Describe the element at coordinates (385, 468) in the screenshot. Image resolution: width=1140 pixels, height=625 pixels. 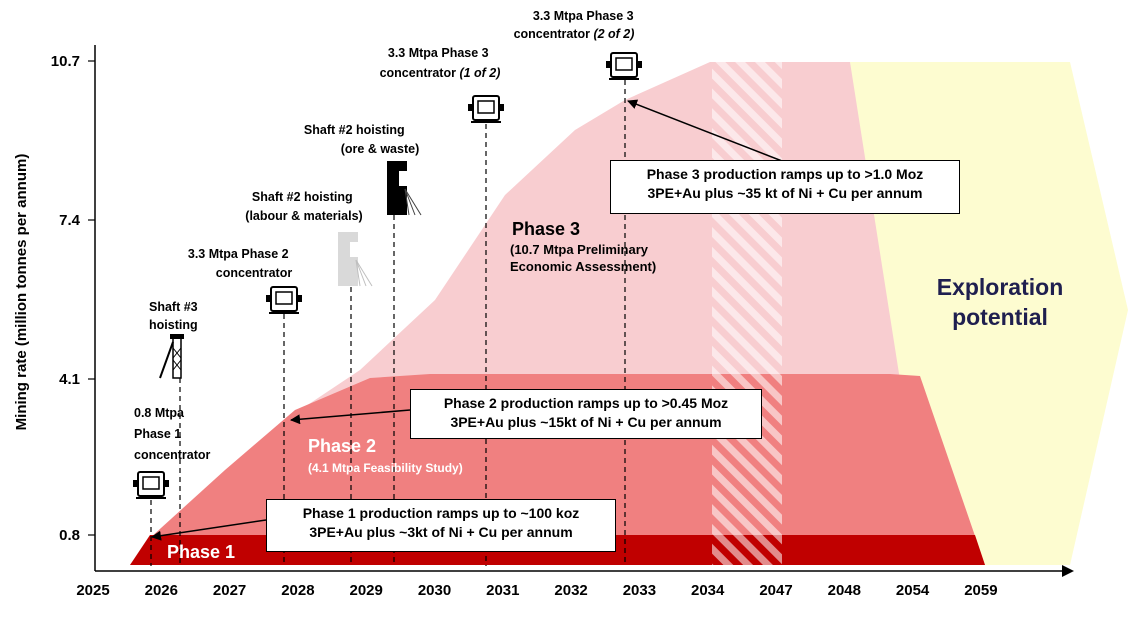
I see `phase2-sublabel: (4.1 Mtpa Feasibility Study)` at that location.